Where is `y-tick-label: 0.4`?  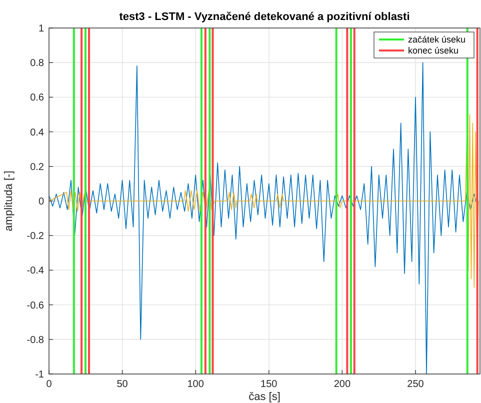 y-tick-label: 0.4 is located at coordinates (37, 132).